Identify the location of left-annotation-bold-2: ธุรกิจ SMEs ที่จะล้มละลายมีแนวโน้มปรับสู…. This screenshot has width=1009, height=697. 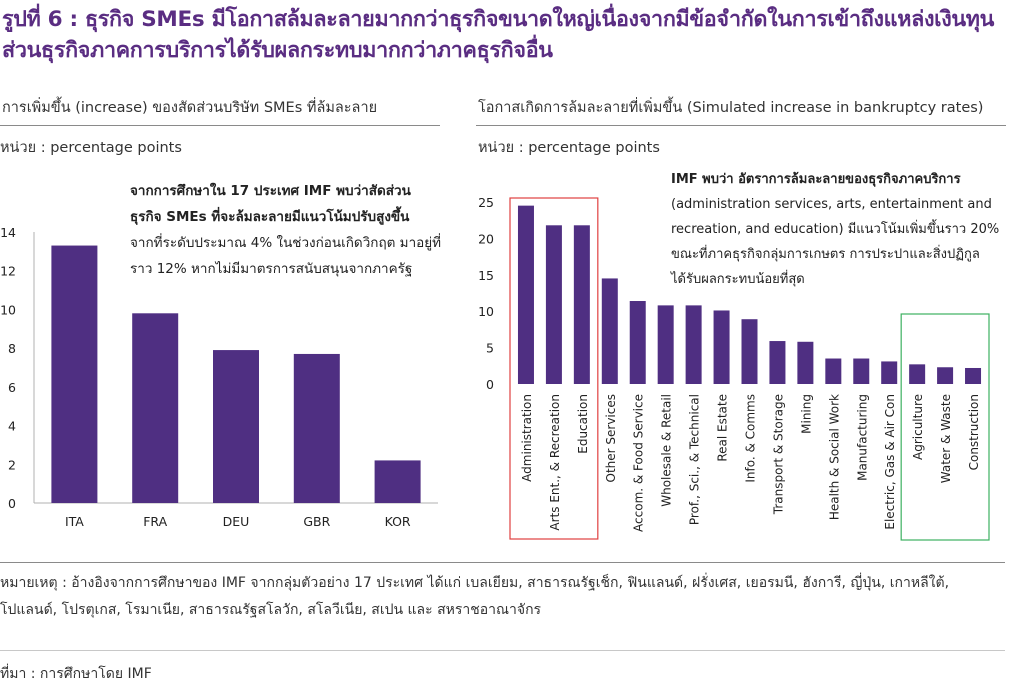
(270, 215).